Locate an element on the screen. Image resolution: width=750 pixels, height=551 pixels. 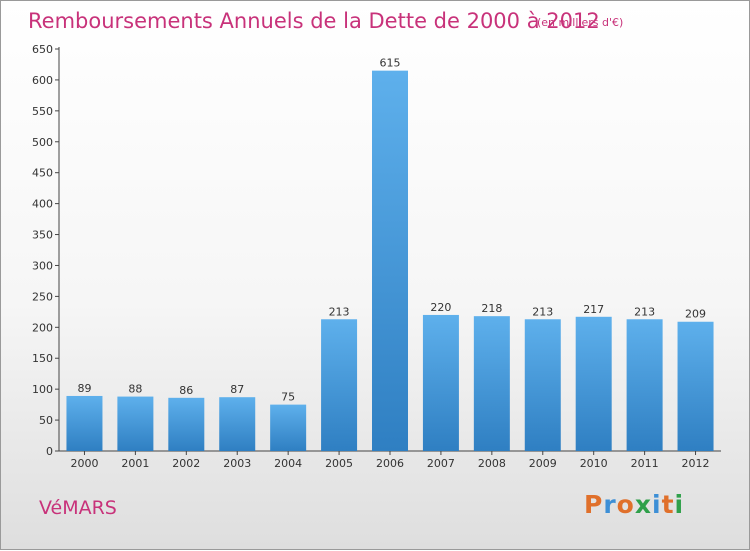
chart-subtitle: (en milliers d'€) is located at coordinates (580, 22).